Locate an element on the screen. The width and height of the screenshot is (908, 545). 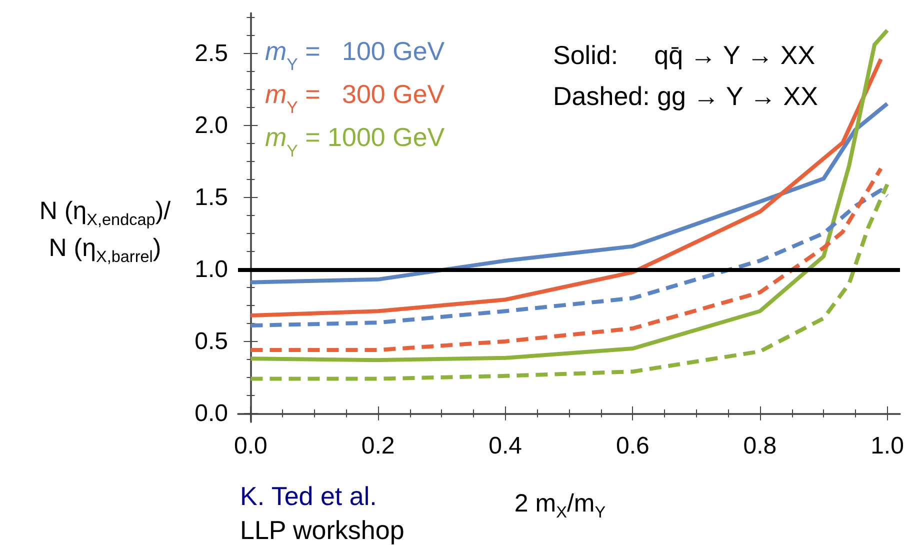
y-tick-label: 2.5 is located at coordinates (211, 53).